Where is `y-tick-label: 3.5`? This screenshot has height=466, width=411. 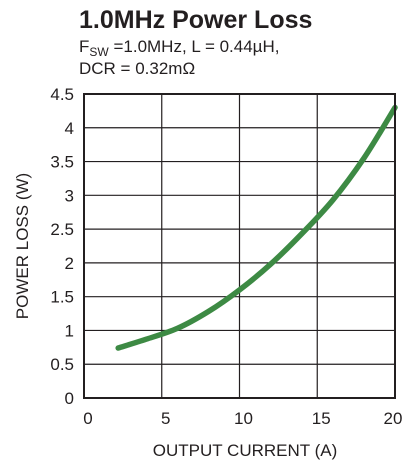 y-tick-label: 3.5 is located at coordinates (62, 162).